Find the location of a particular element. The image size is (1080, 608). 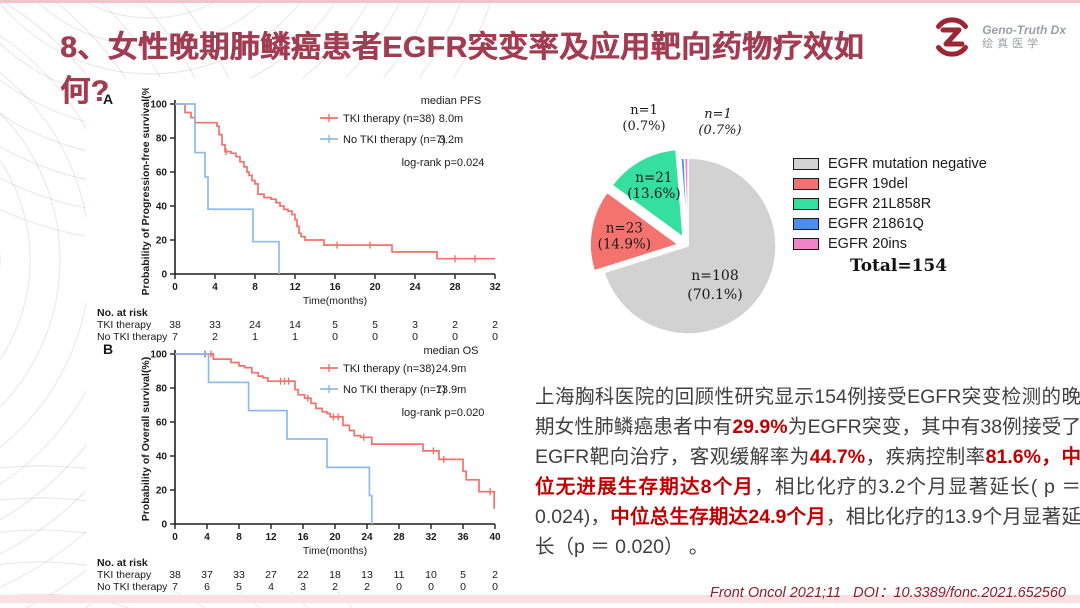

legend-median-value: 3.2m is located at coordinates (451, 140).